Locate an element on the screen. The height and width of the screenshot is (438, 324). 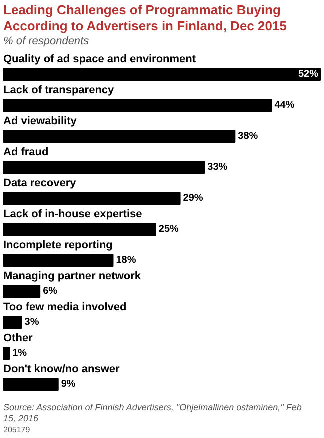
chart-title: Leading Challenges of Programmatic Buying According to Advertisers in Finland, Dec 2015 is located at coordinates (145, 18).